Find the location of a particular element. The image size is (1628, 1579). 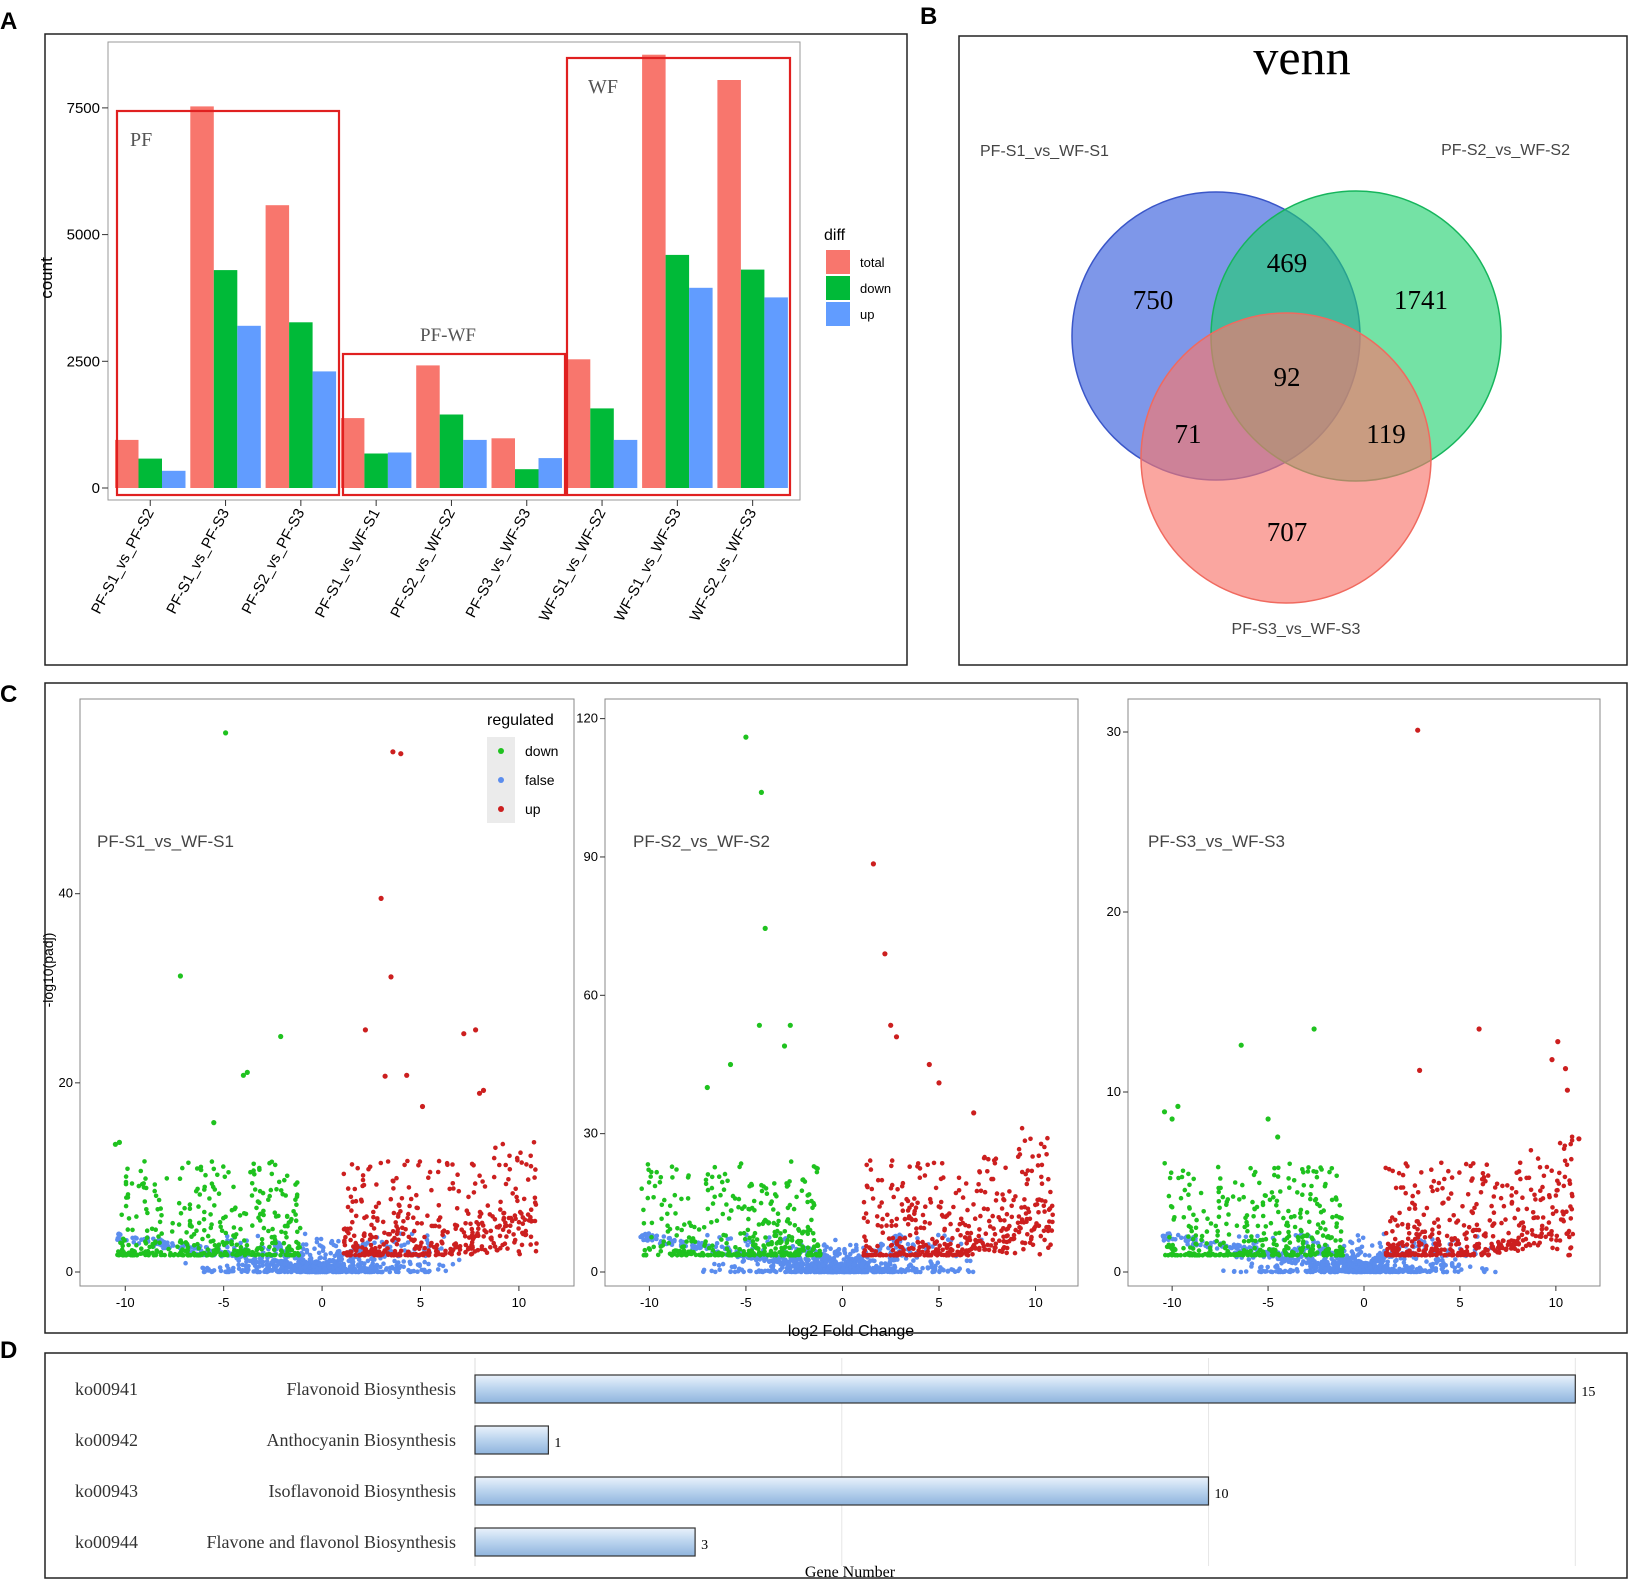

volcano-xtick-label: -10 is located at coordinates (1172, 1302).